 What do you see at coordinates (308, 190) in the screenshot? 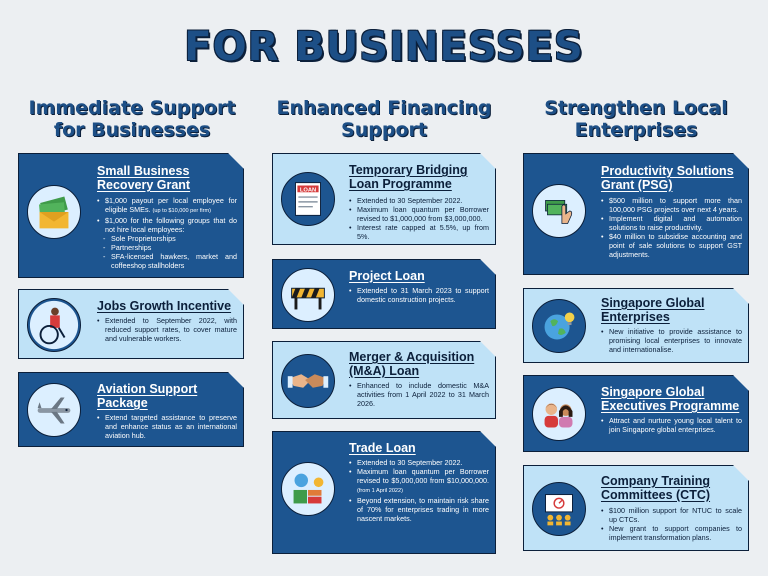
I see `svg-text: LOAN` at bounding box center [308, 190].